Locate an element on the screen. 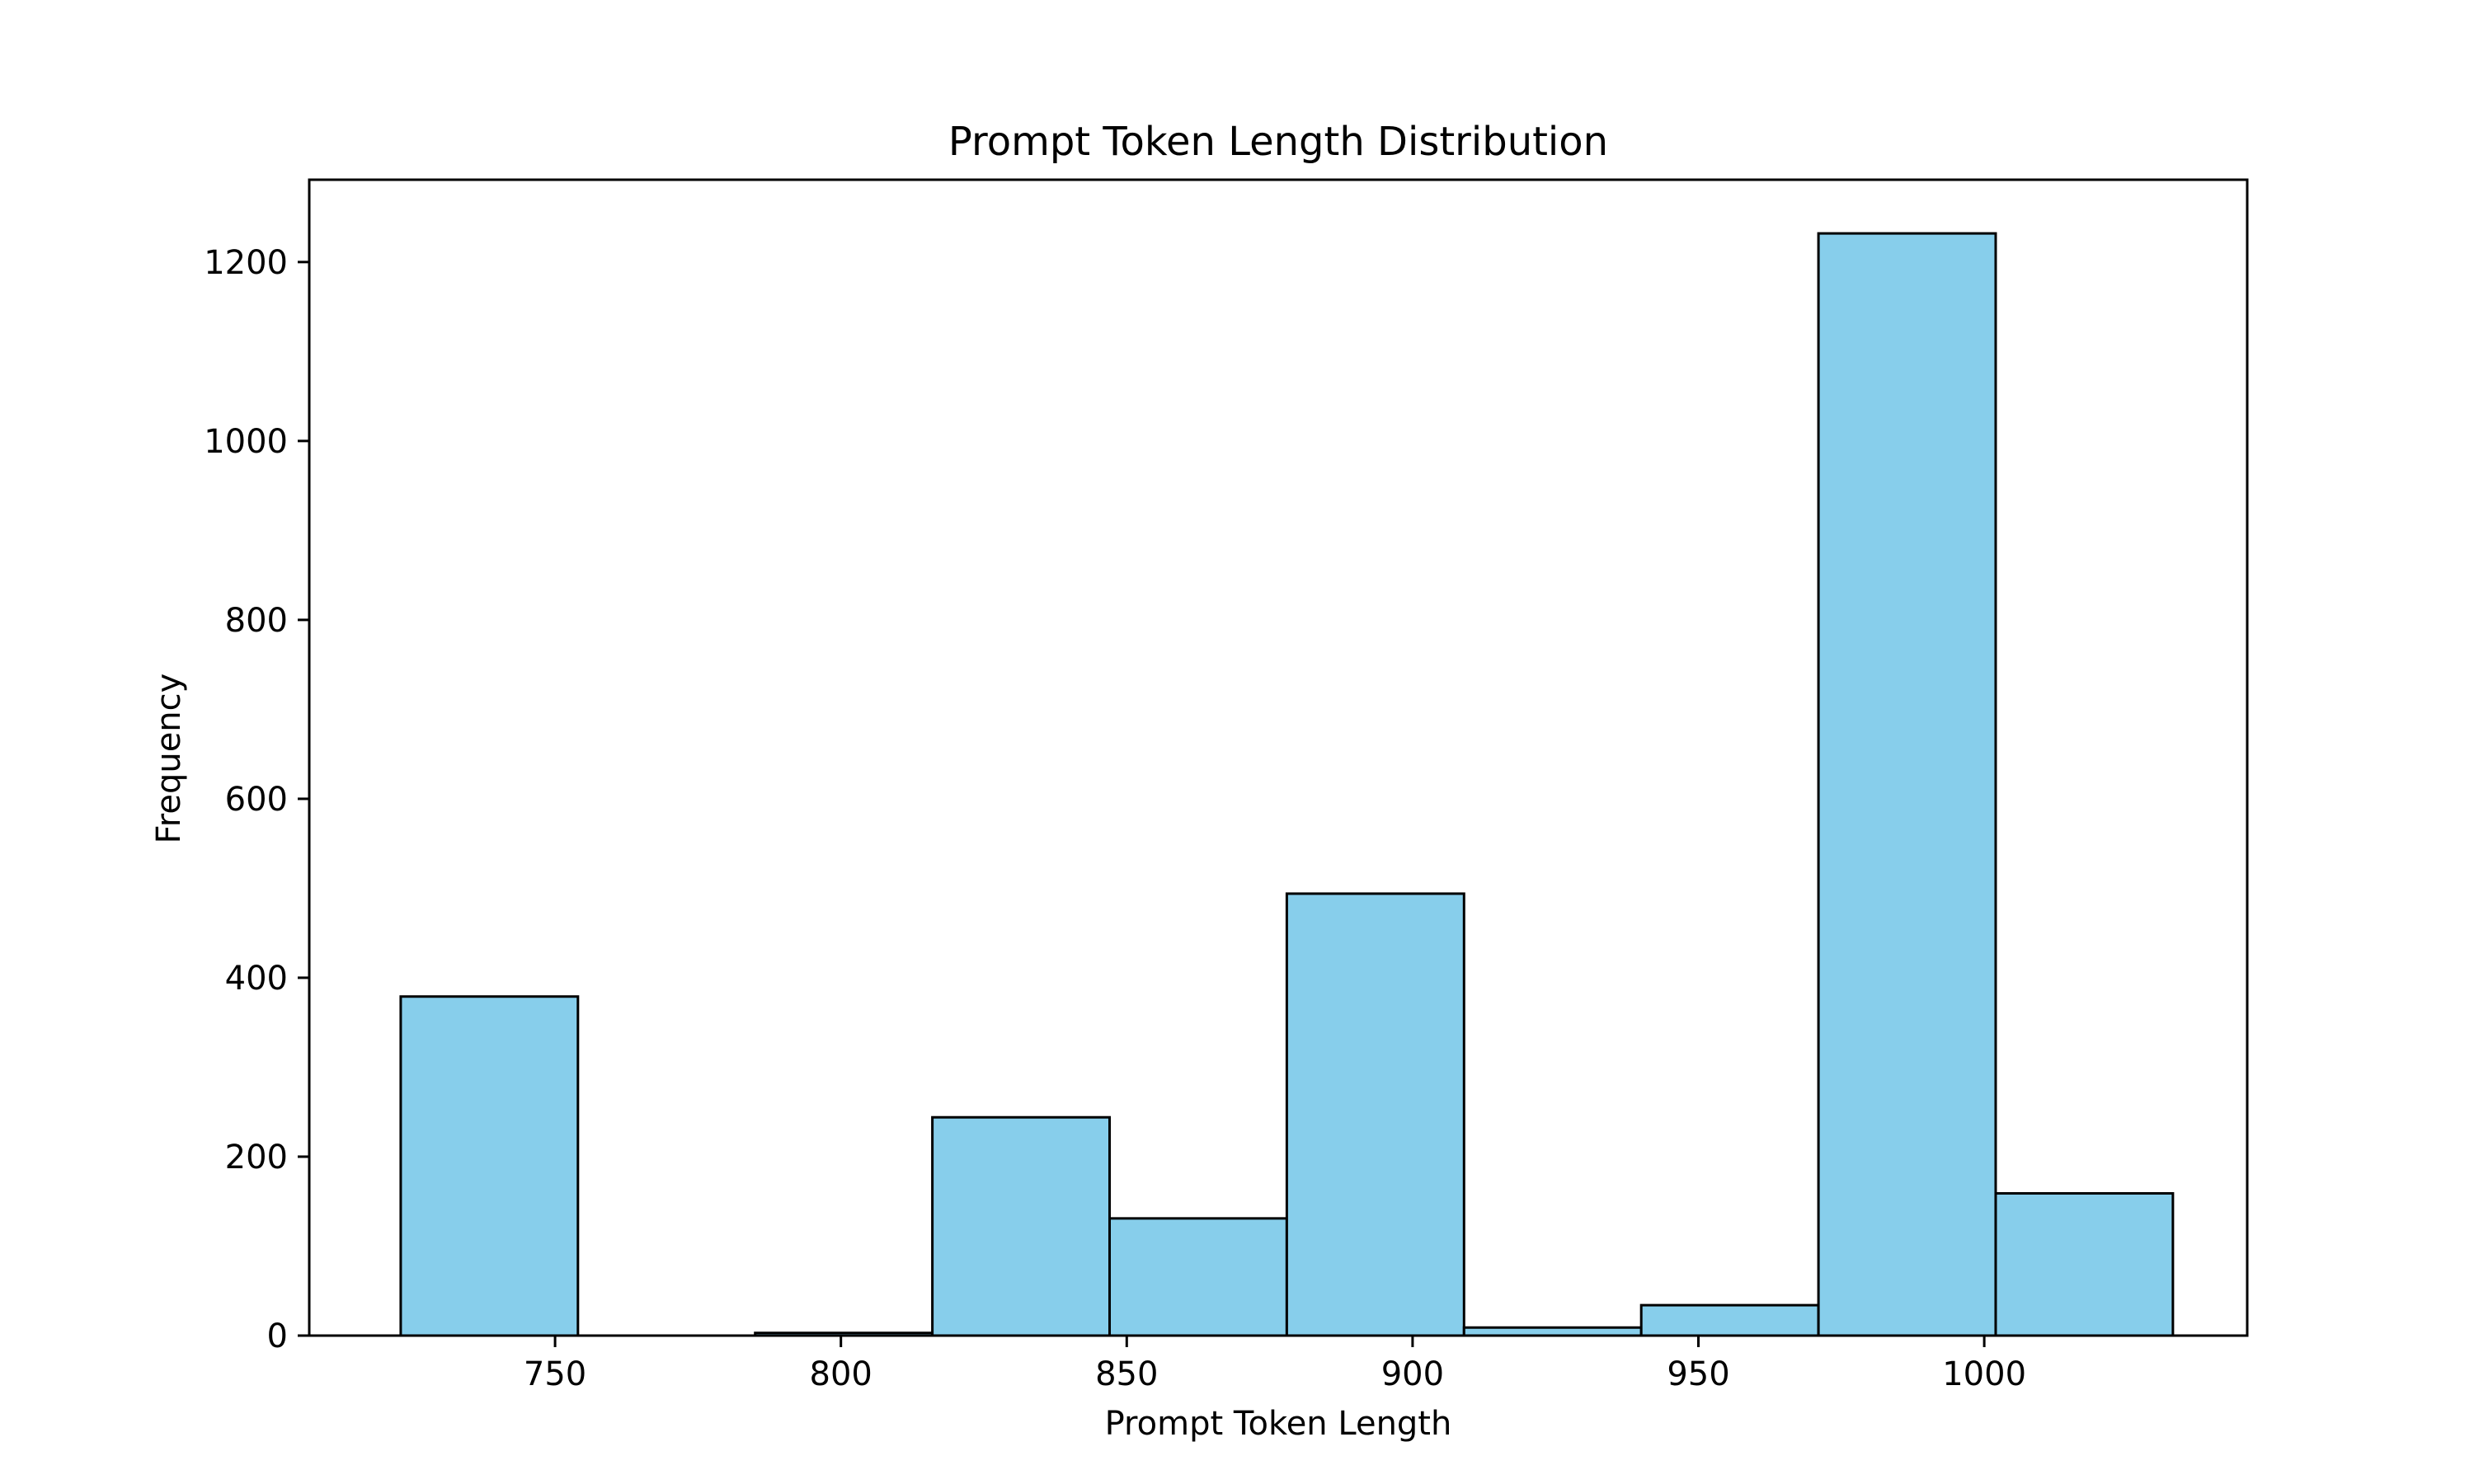  y-tick-label: 200 is located at coordinates (256, 1157).